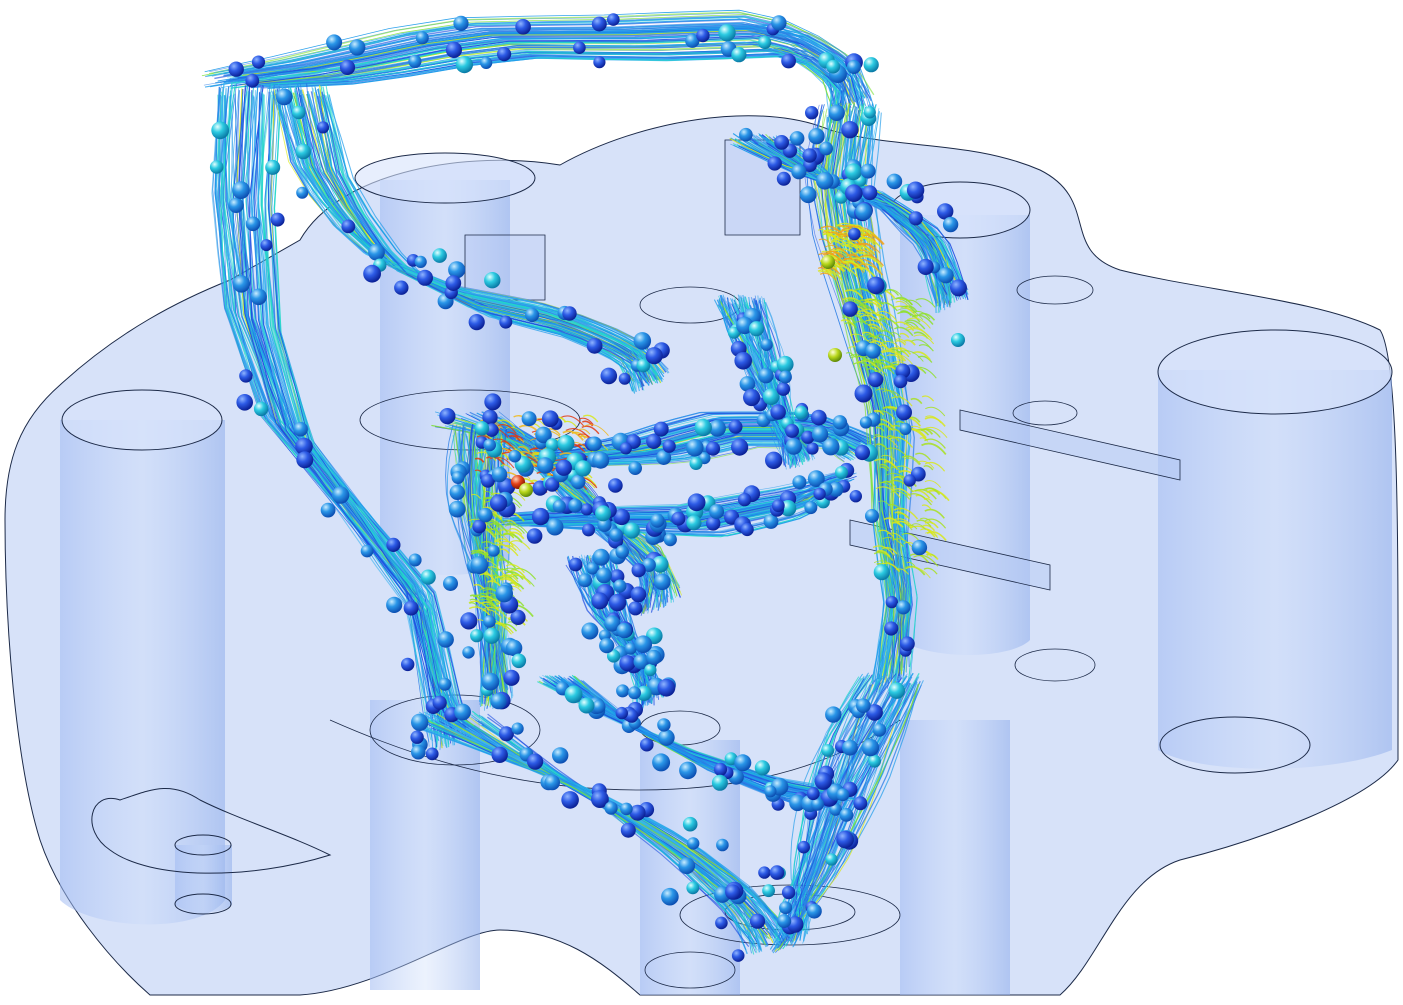 The width and height of the screenshot is (1403, 1005). What do you see at coordinates (1235, 745) in the screenshot?
I see `right-column-bottom` at bounding box center [1235, 745].